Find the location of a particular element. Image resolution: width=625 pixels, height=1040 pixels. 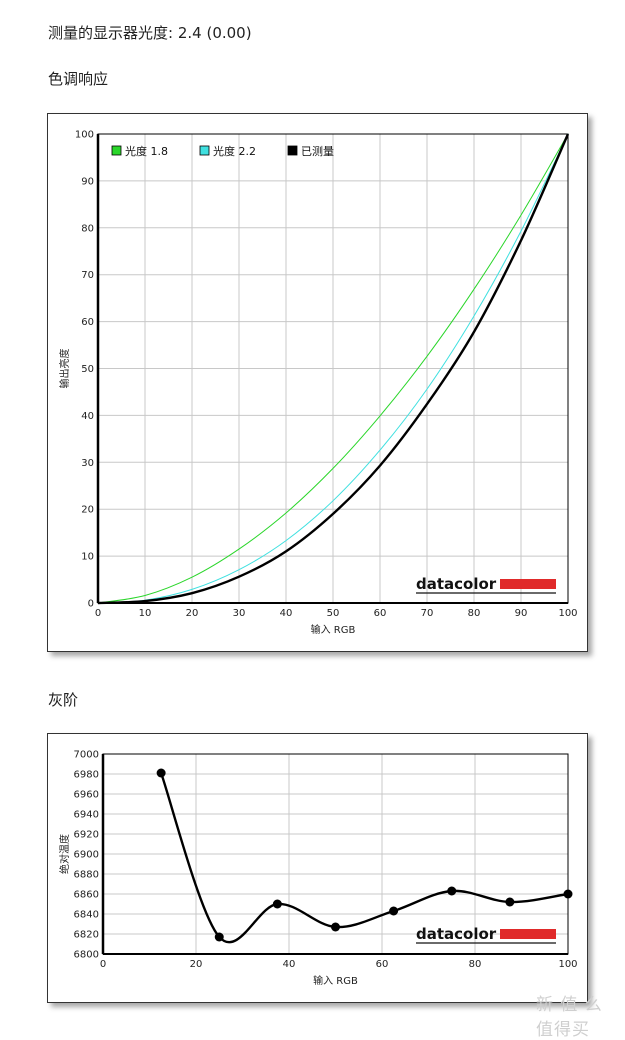

tone-x-tick-label: 90 is located at coordinates (521, 613).